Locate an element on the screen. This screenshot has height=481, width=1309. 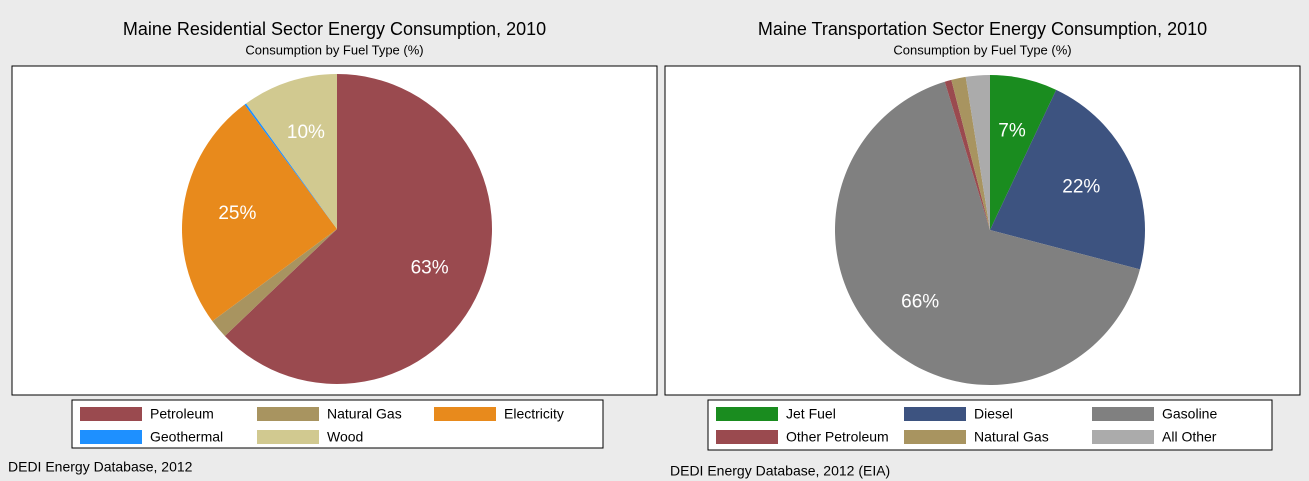
data-label: 66% is located at coordinates (920, 302).